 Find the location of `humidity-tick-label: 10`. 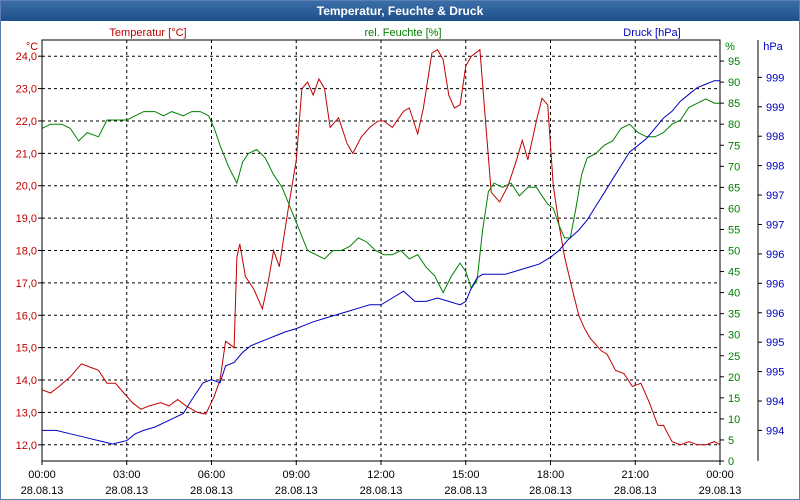

humidity-tick-label: 10 is located at coordinates (734, 420).